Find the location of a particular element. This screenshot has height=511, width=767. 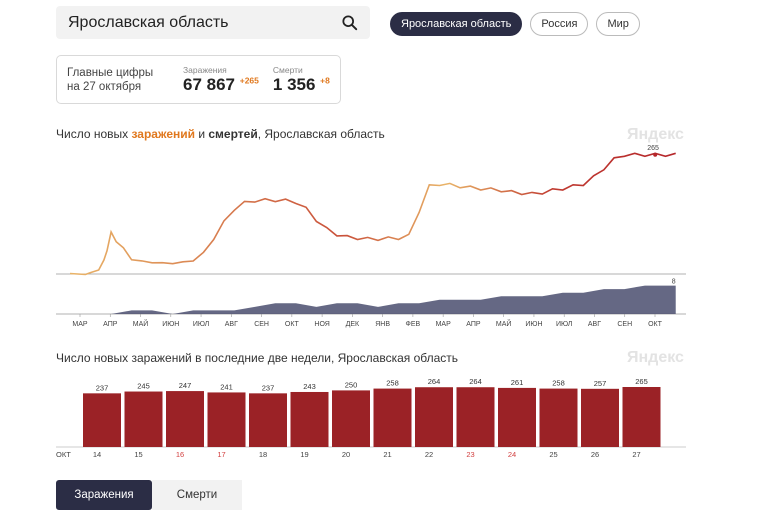

bottom-tabs: Заражения Смерти is located at coordinates (149, 495).